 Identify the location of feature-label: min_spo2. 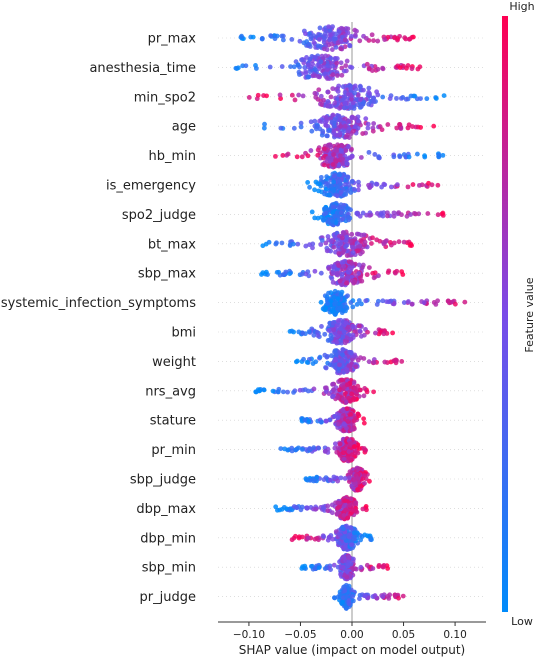
(165, 97).